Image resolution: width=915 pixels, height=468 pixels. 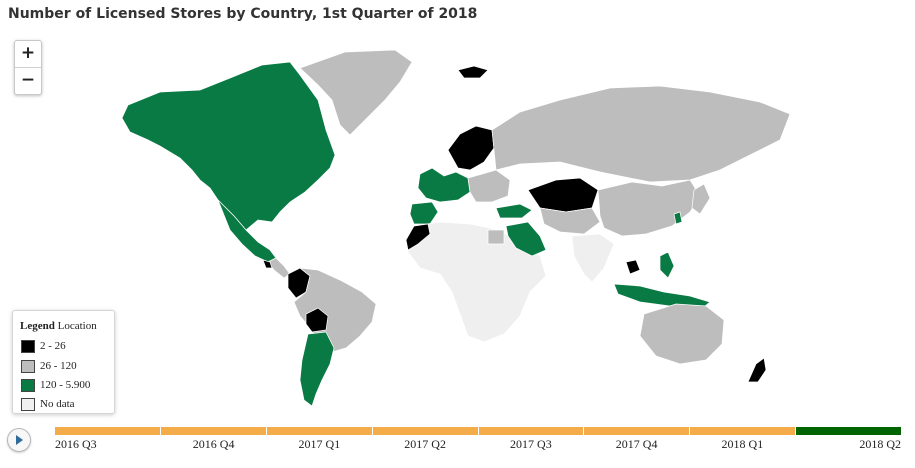 I want to click on region-southern-cone, so click(x=317, y=369).